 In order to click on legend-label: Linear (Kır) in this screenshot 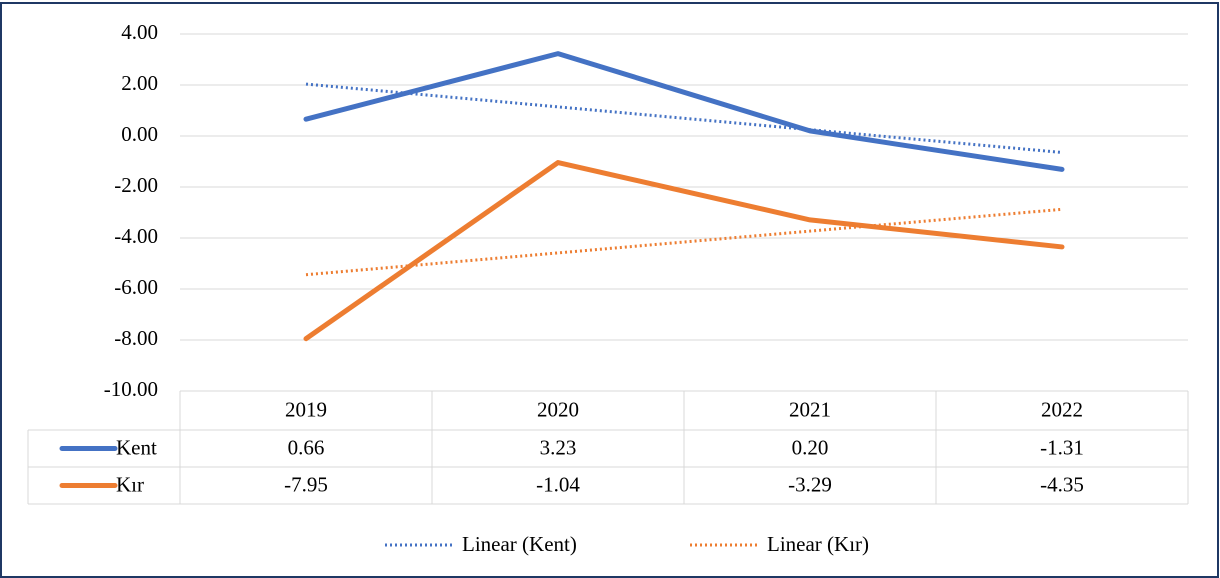, I will do `click(818, 544)`.